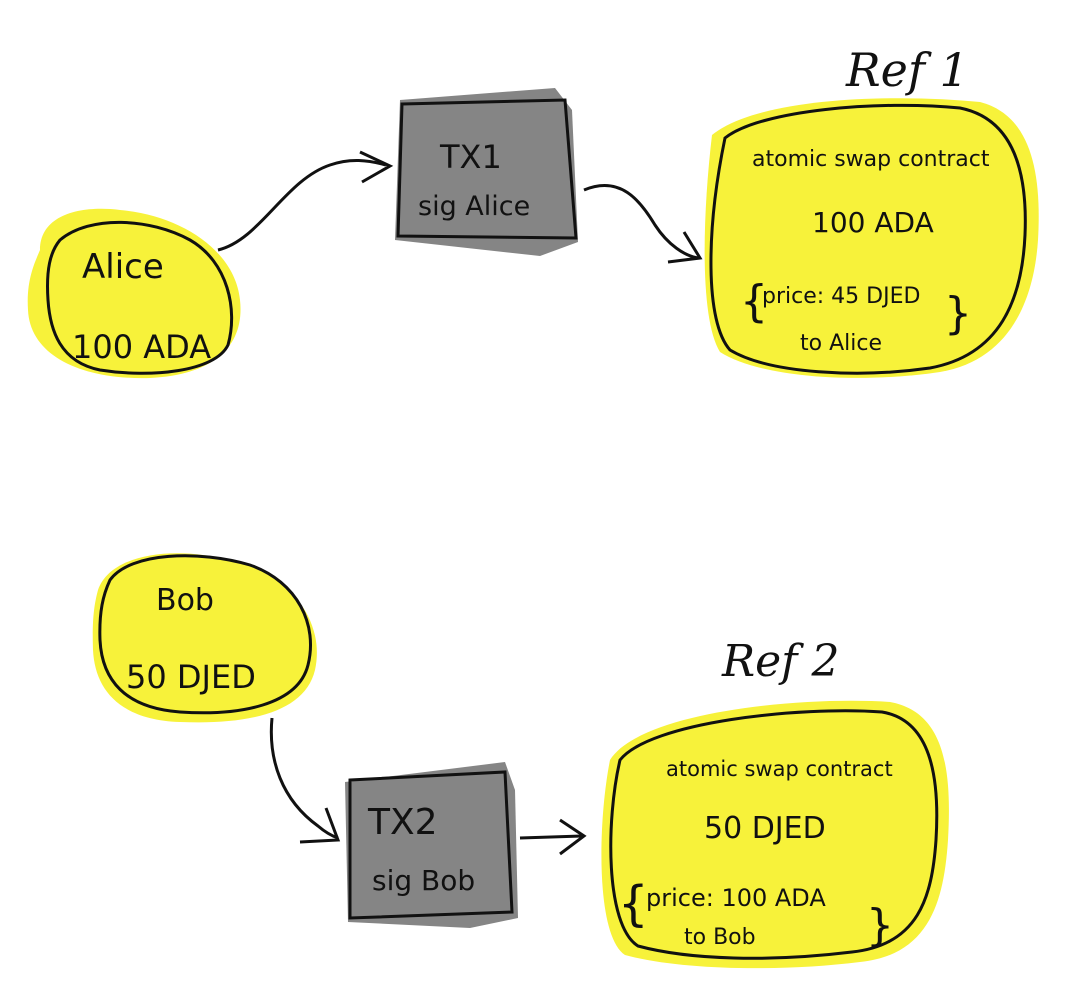 This screenshot has width=1074, height=982. I want to click on contract-ref2-amount: 50 DJED, so click(765, 828).